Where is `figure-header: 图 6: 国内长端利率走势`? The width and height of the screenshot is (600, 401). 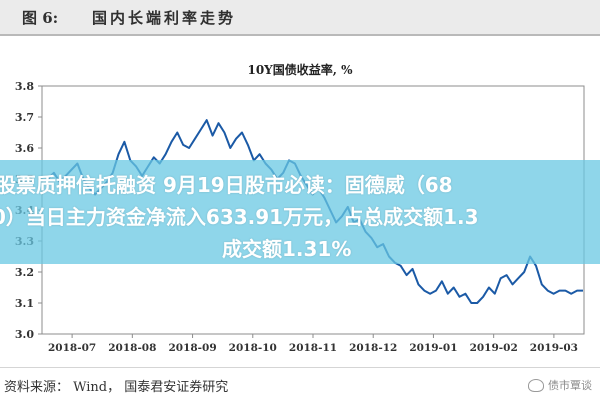
figure-header: 图 6: 国内长端利率走势 is located at coordinates (300, 18).